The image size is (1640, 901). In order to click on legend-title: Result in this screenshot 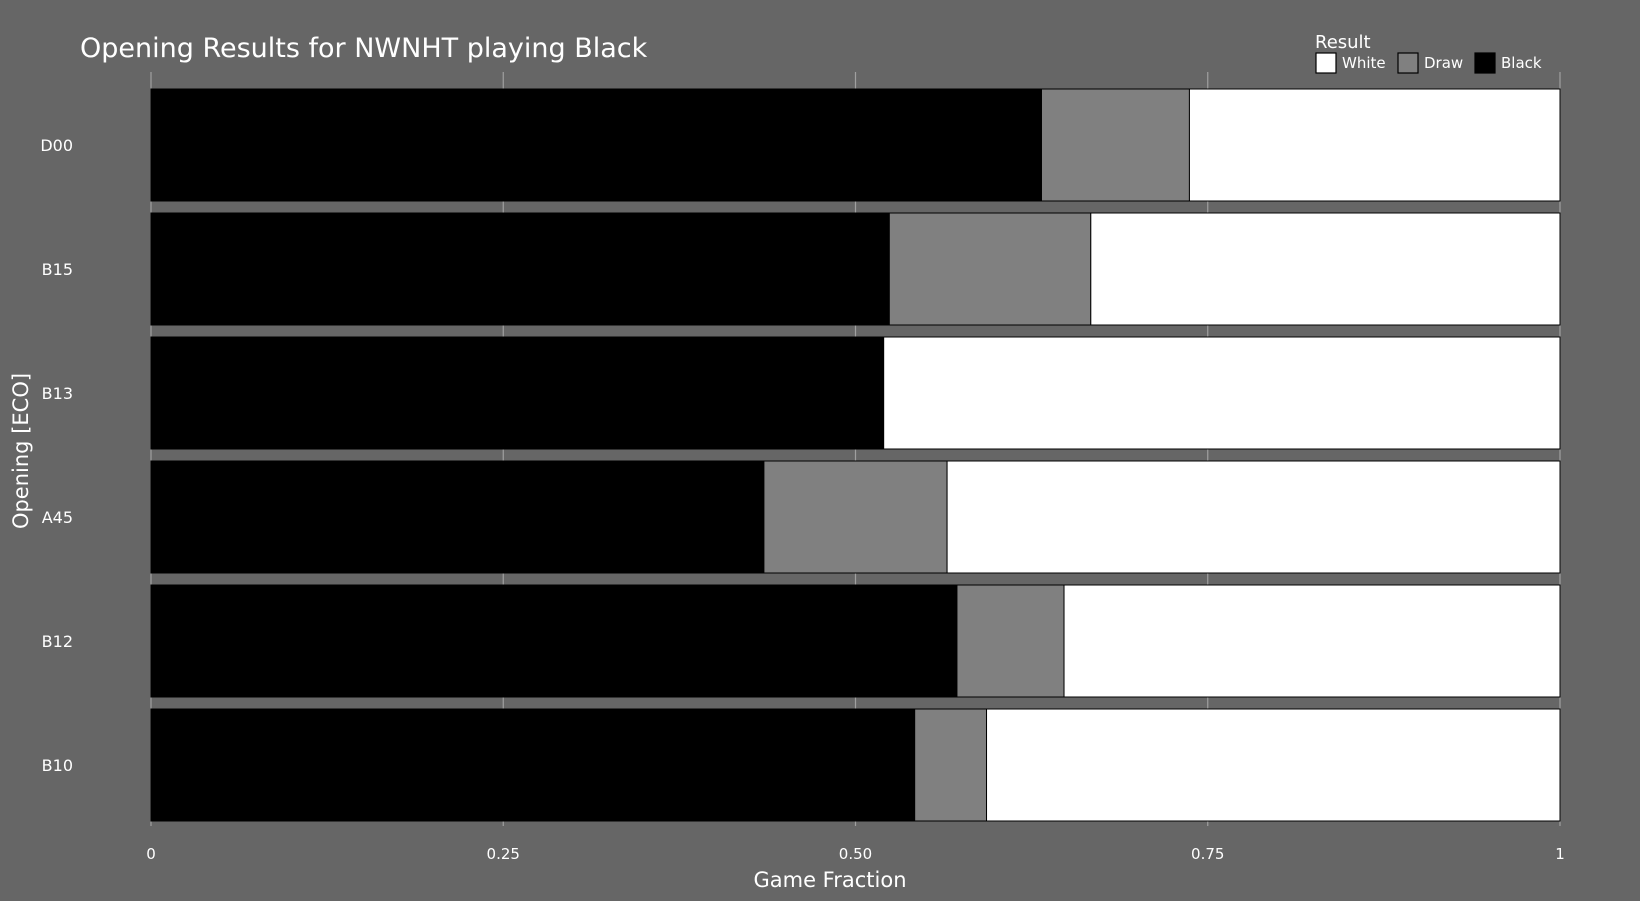, I will do `click(1343, 42)`.